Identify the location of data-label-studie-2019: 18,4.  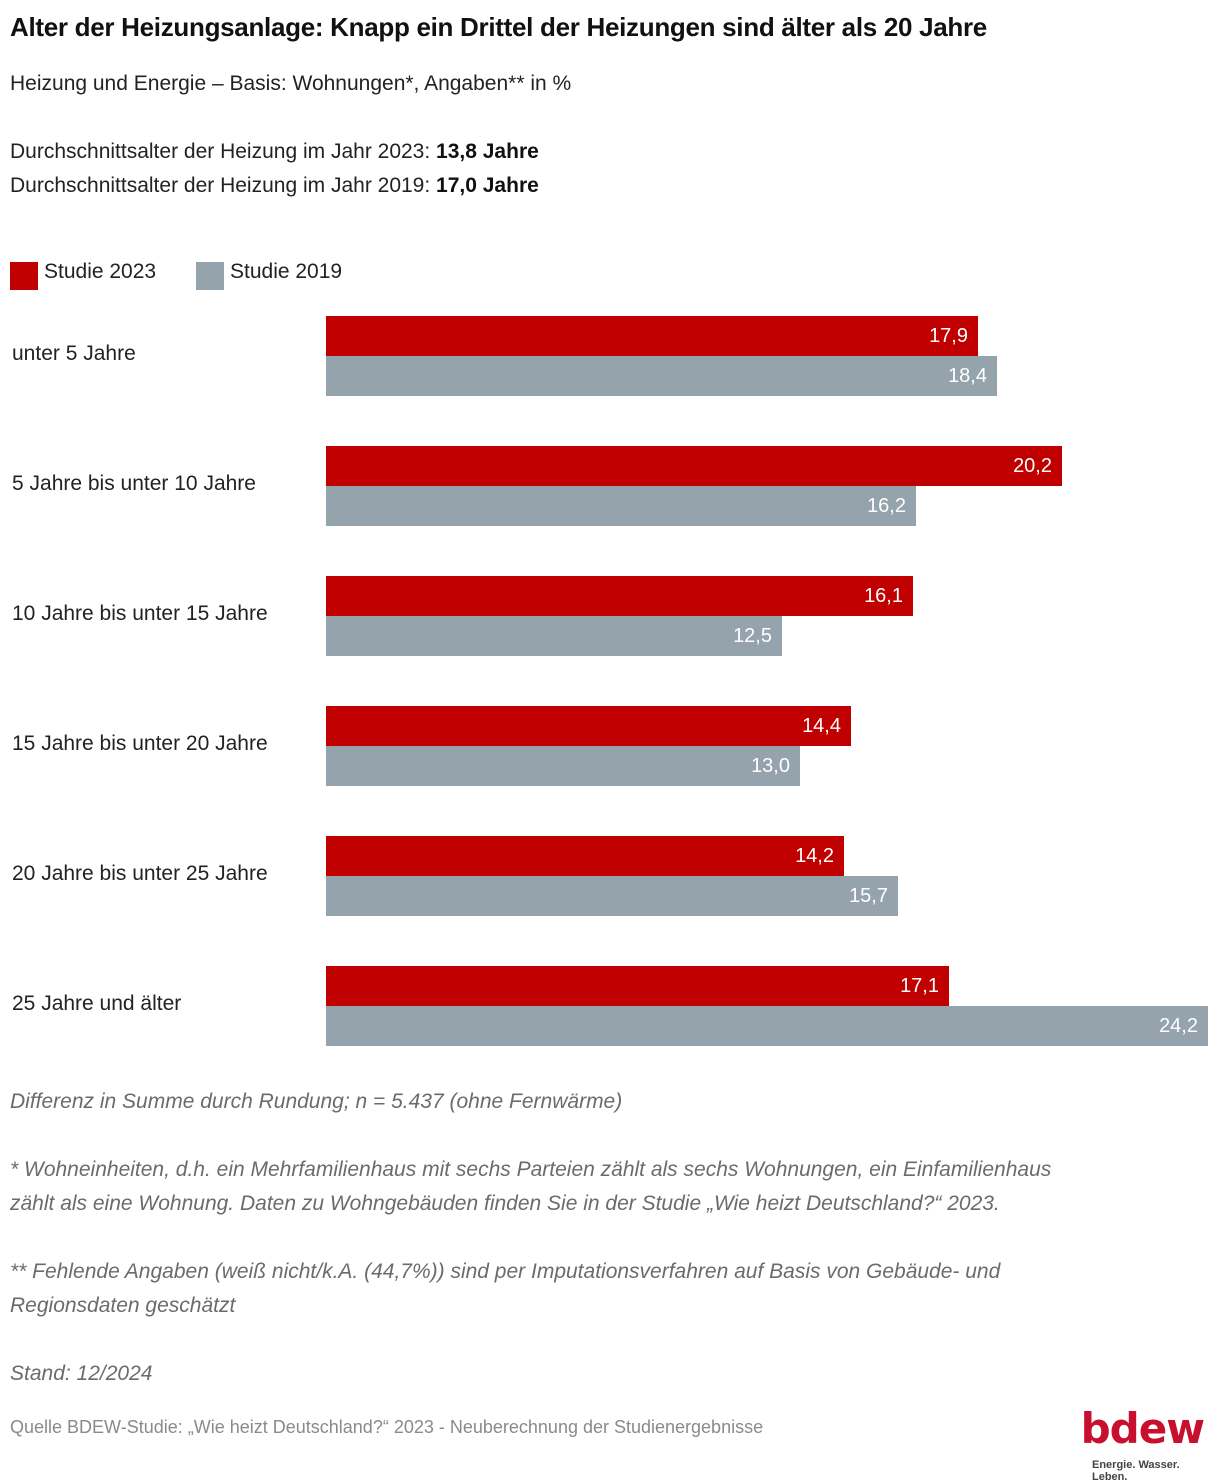
(967, 376).